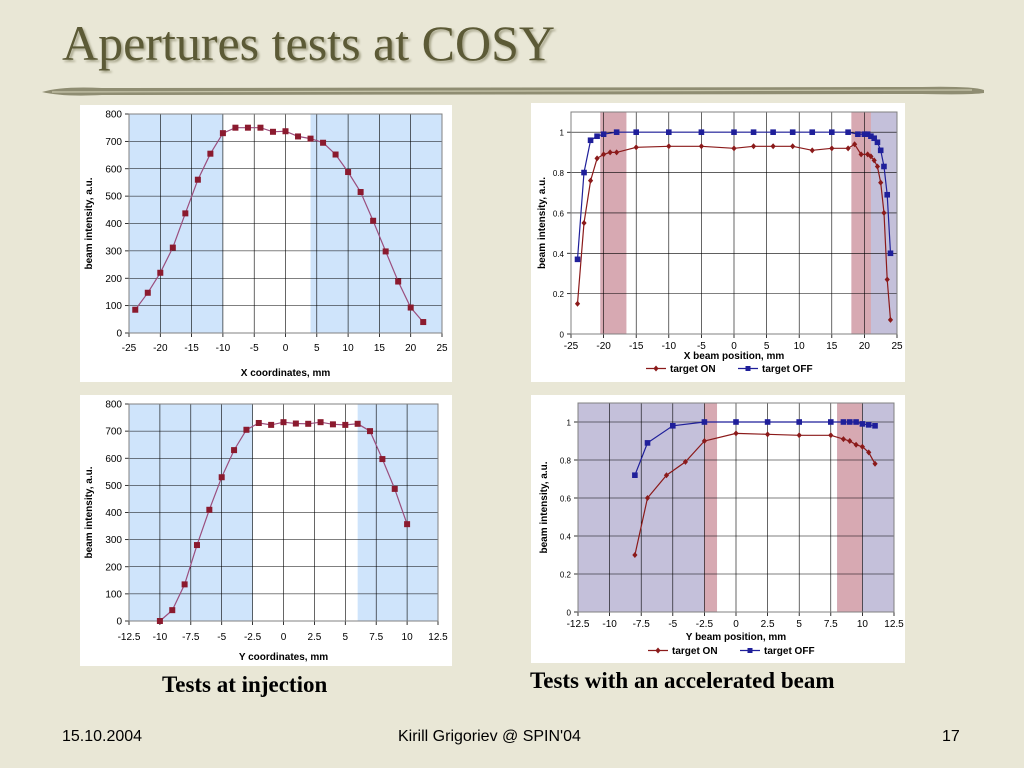 This screenshot has height=768, width=1024. I want to click on title-underline, so click(513, 91).